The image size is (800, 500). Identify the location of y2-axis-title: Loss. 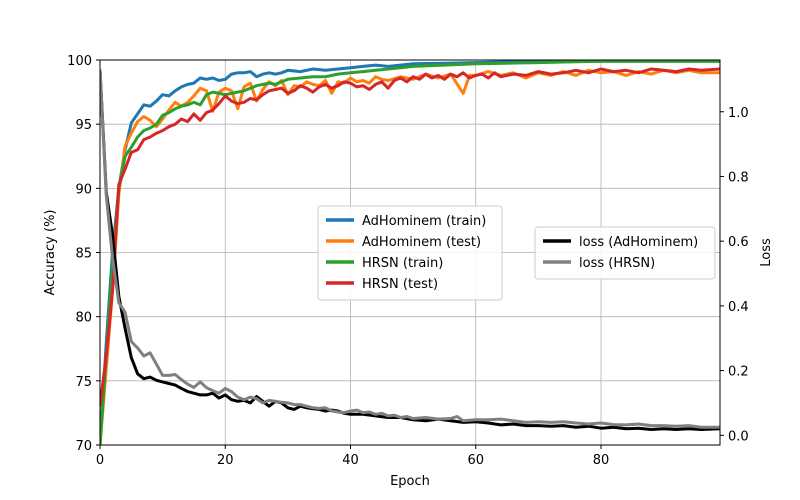
(766, 252).